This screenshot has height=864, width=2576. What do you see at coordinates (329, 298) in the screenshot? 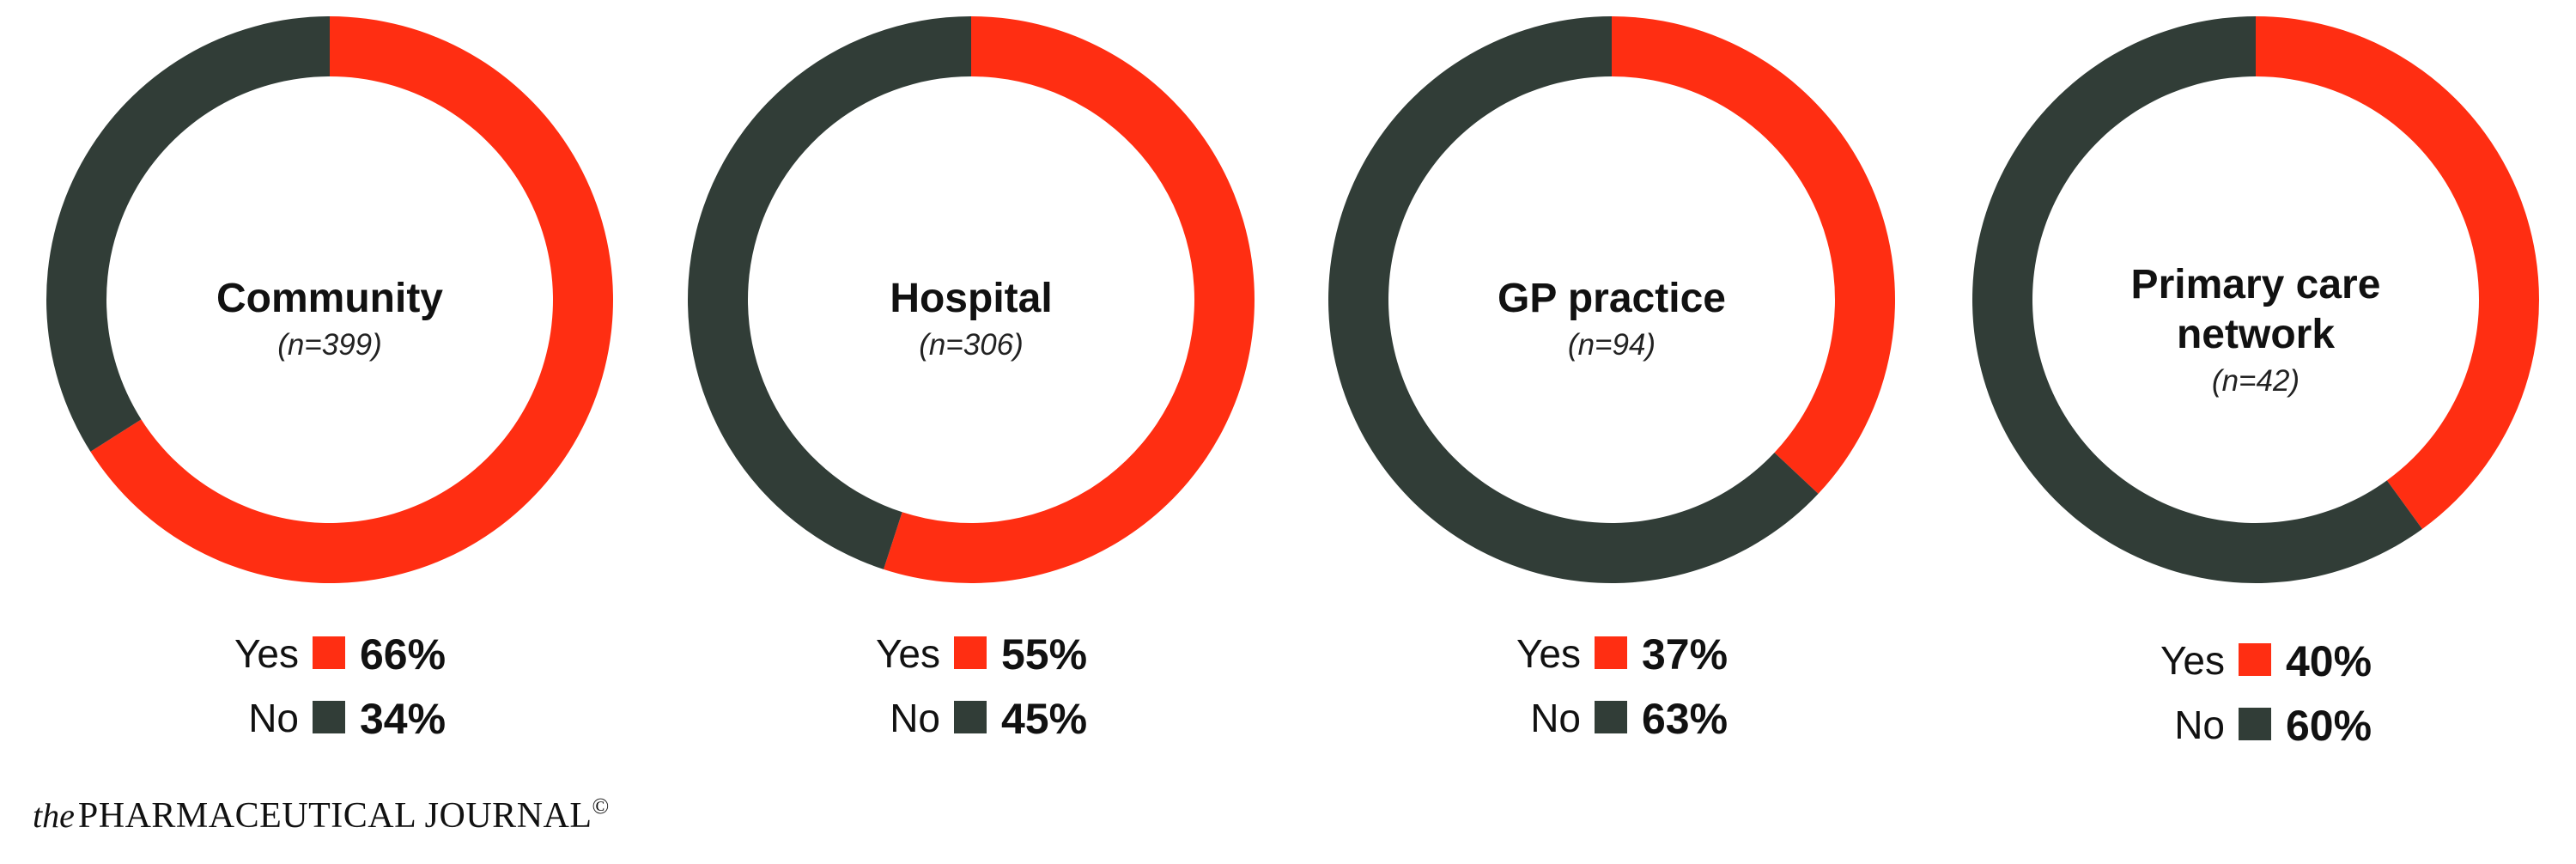
I see `chart-title: Community` at bounding box center [329, 298].